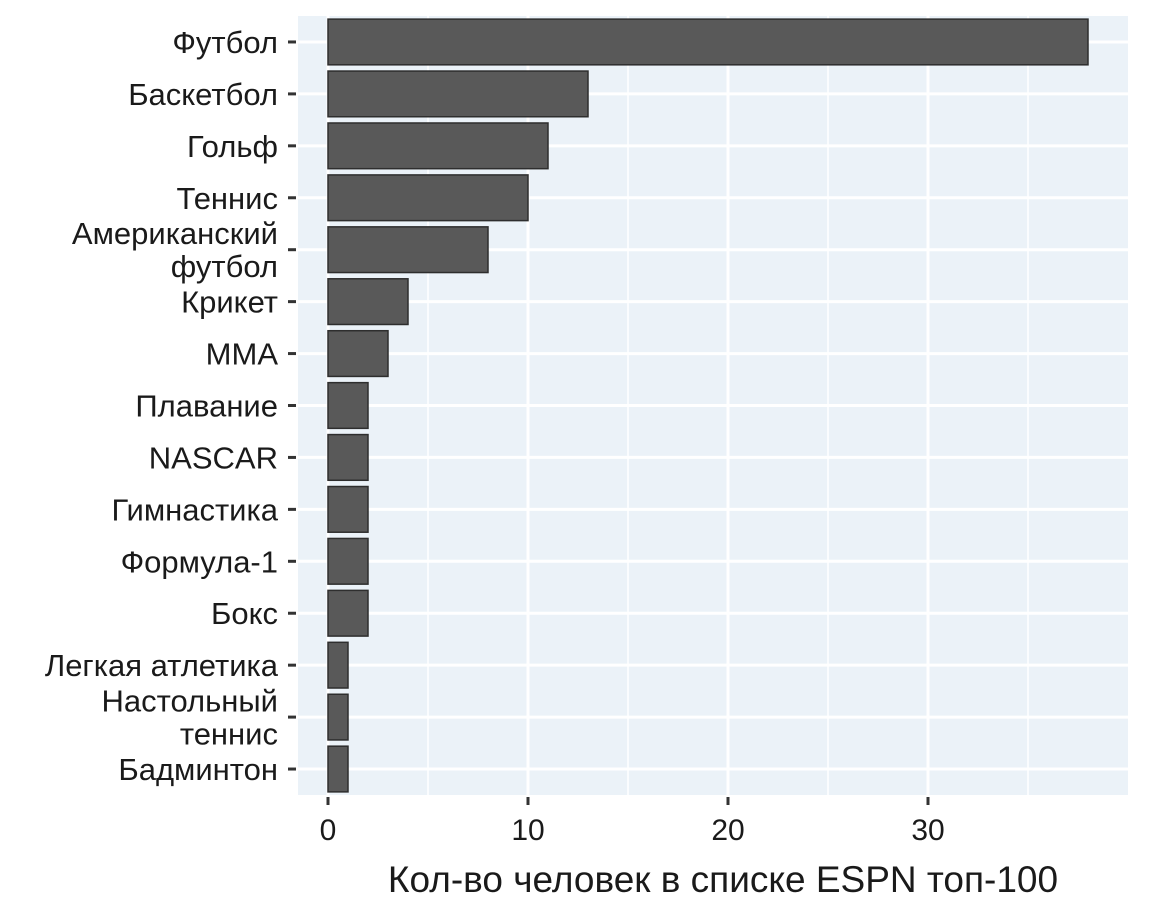 This screenshot has width=1152, height=922. What do you see at coordinates (194, 509) in the screenshot?
I see `y-tick-label: Гимнастика` at bounding box center [194, 509].